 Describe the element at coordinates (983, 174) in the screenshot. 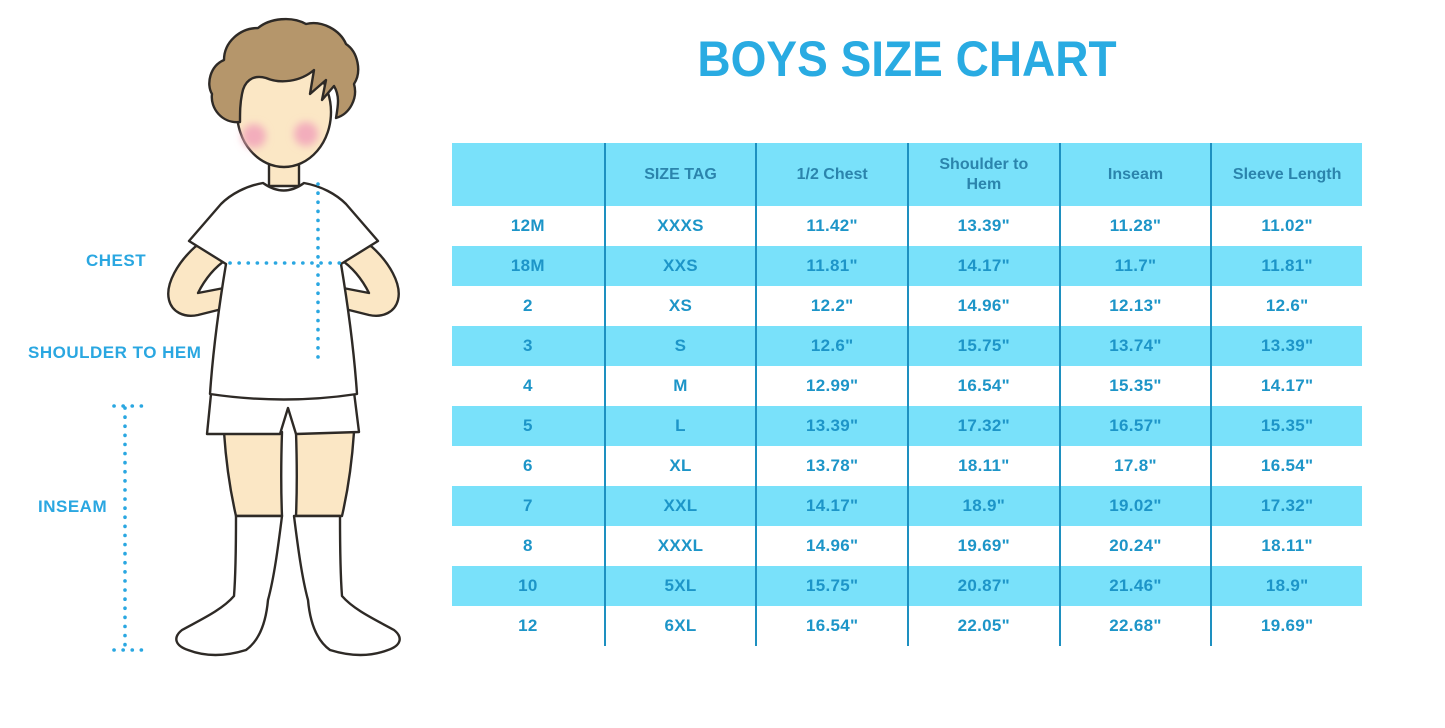

I see `header-cell: Shoulder to Hem` at that location.